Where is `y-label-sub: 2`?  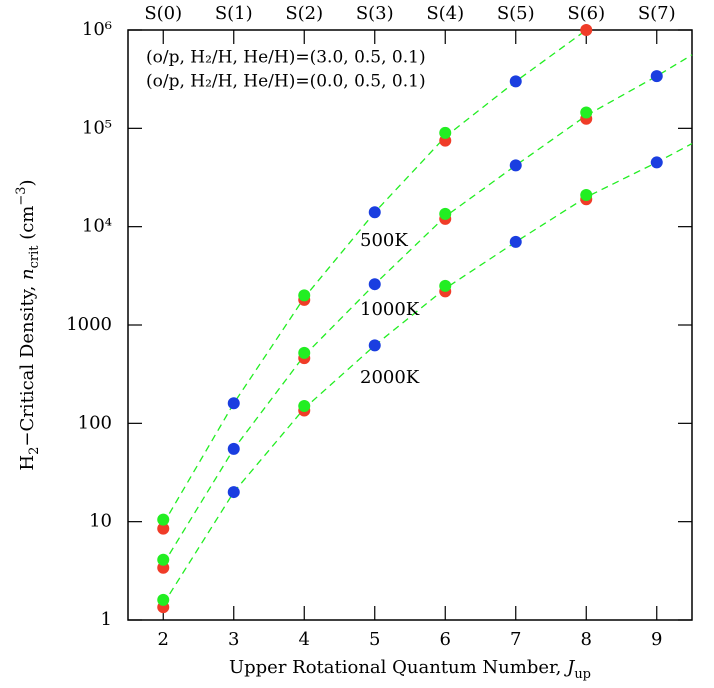 y-label-sub: 2 is located at coordinates (34, 451).